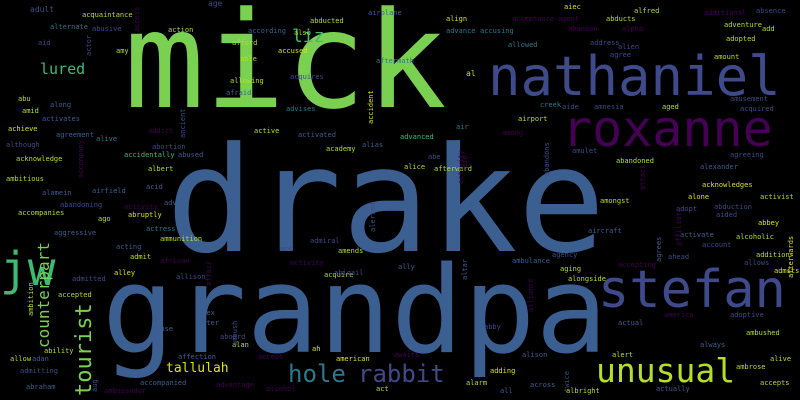 This screenshot has height=400, width=800. I want to click on cloud-word: always, so click(713, 345).